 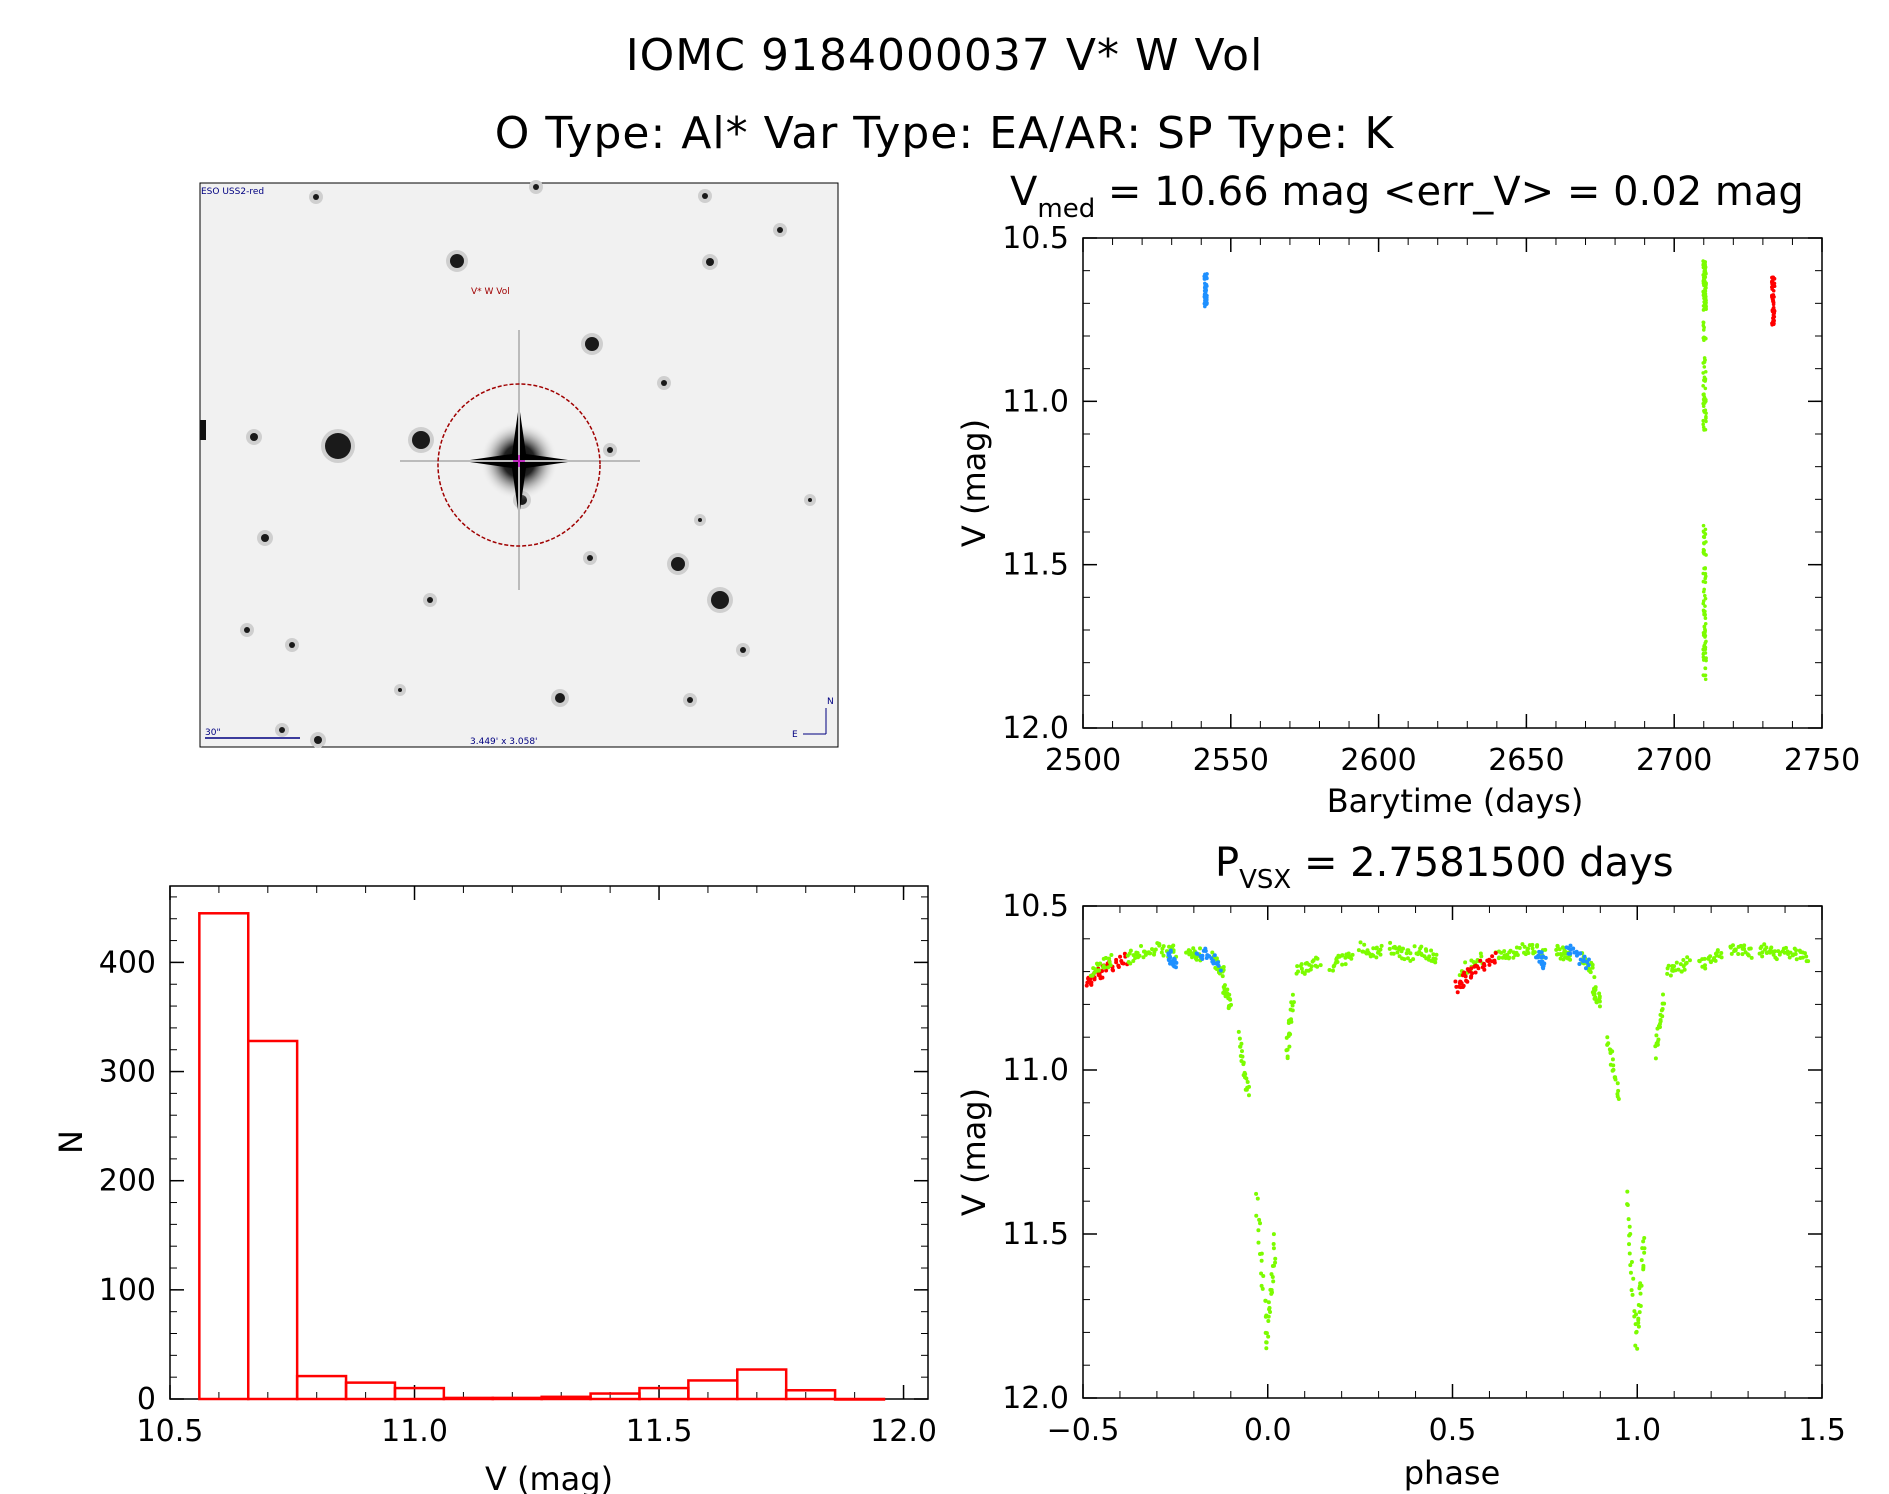 What do you see at coordinates (1822, 760) in the screenshot?
I see `xtick-label: 2750` at bounding box center [1822, 760].